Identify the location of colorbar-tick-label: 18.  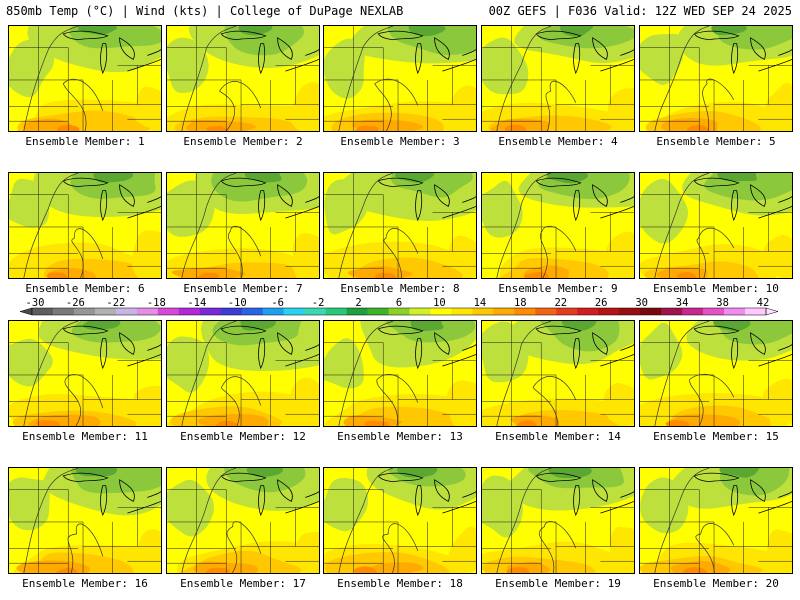
(520, 303).